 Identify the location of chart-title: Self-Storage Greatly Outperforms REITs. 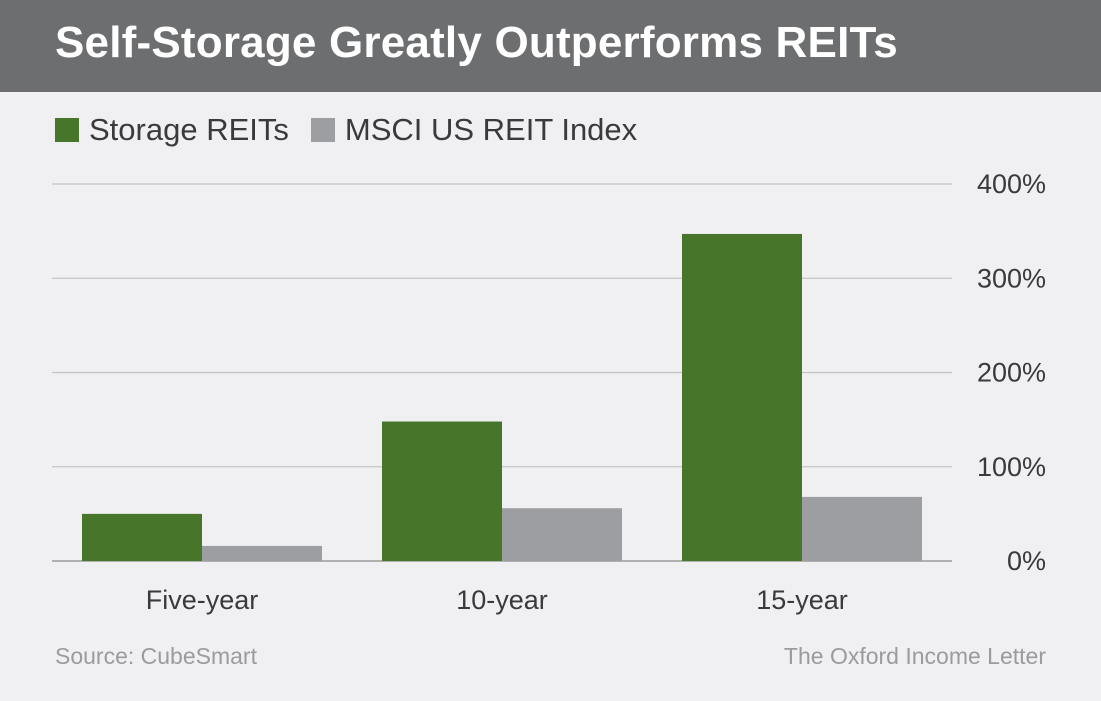
(476, 42).